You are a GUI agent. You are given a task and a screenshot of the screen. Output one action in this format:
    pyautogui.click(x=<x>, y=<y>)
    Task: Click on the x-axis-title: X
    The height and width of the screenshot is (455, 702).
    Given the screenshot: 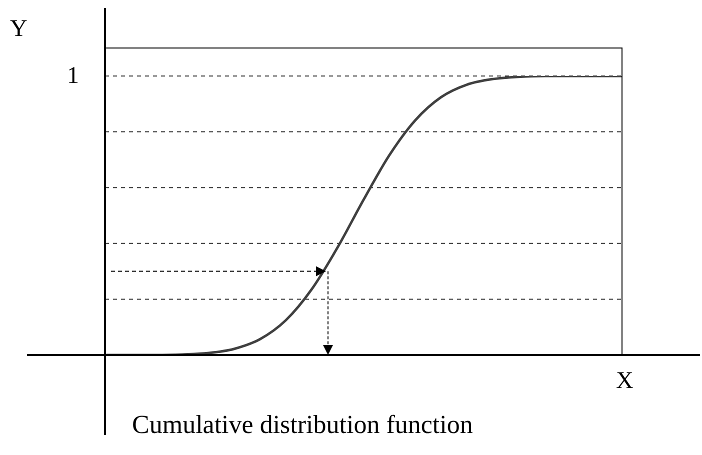 What is the action you would take?
    pyautogui.click(x=625, y=381)
    